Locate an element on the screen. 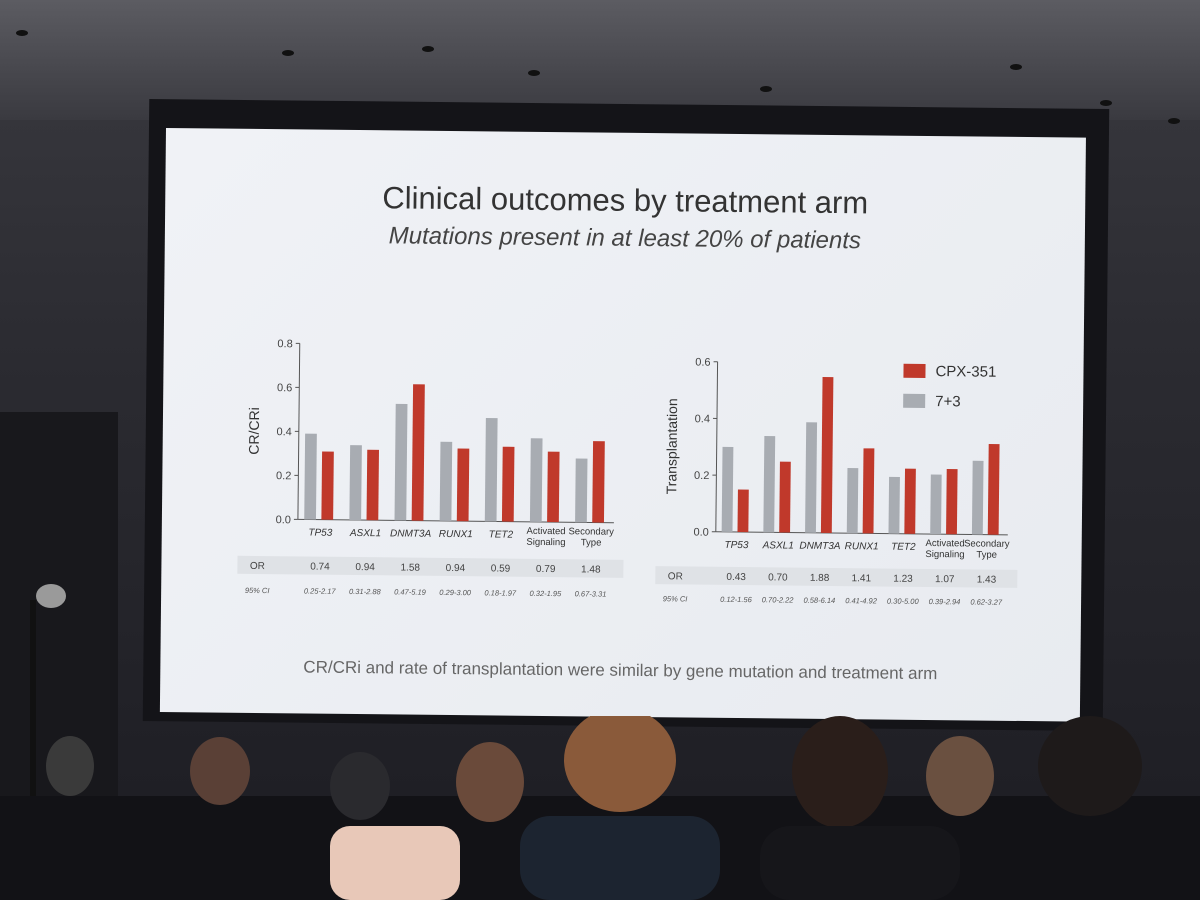  y-tick-label: 0.4 is located at coordinates (702, 419).